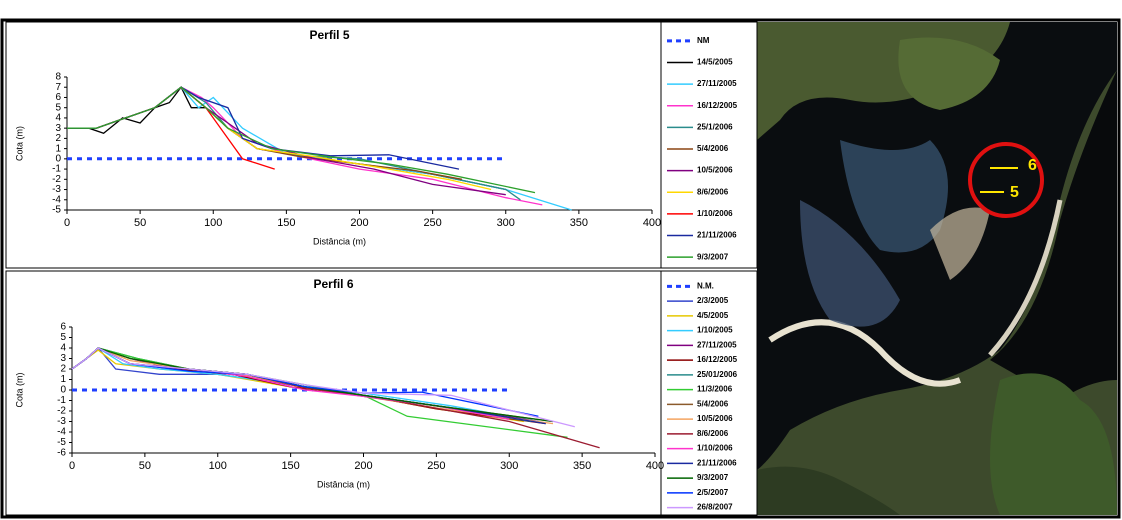 The height and width of the screenshot is (520, 1122). I want to click on chart-title: Perfil 6, so click(333, 284).